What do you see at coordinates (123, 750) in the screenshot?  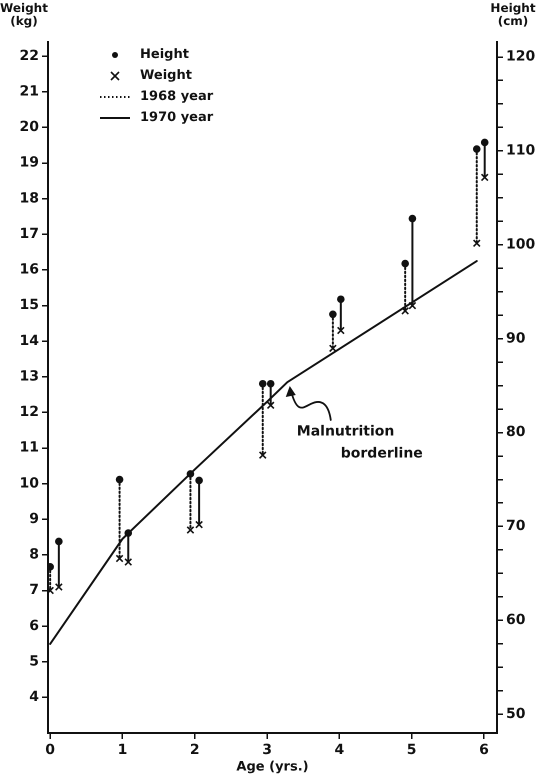 I see `x-tick-label: 1` at bounding box center [123, 750].